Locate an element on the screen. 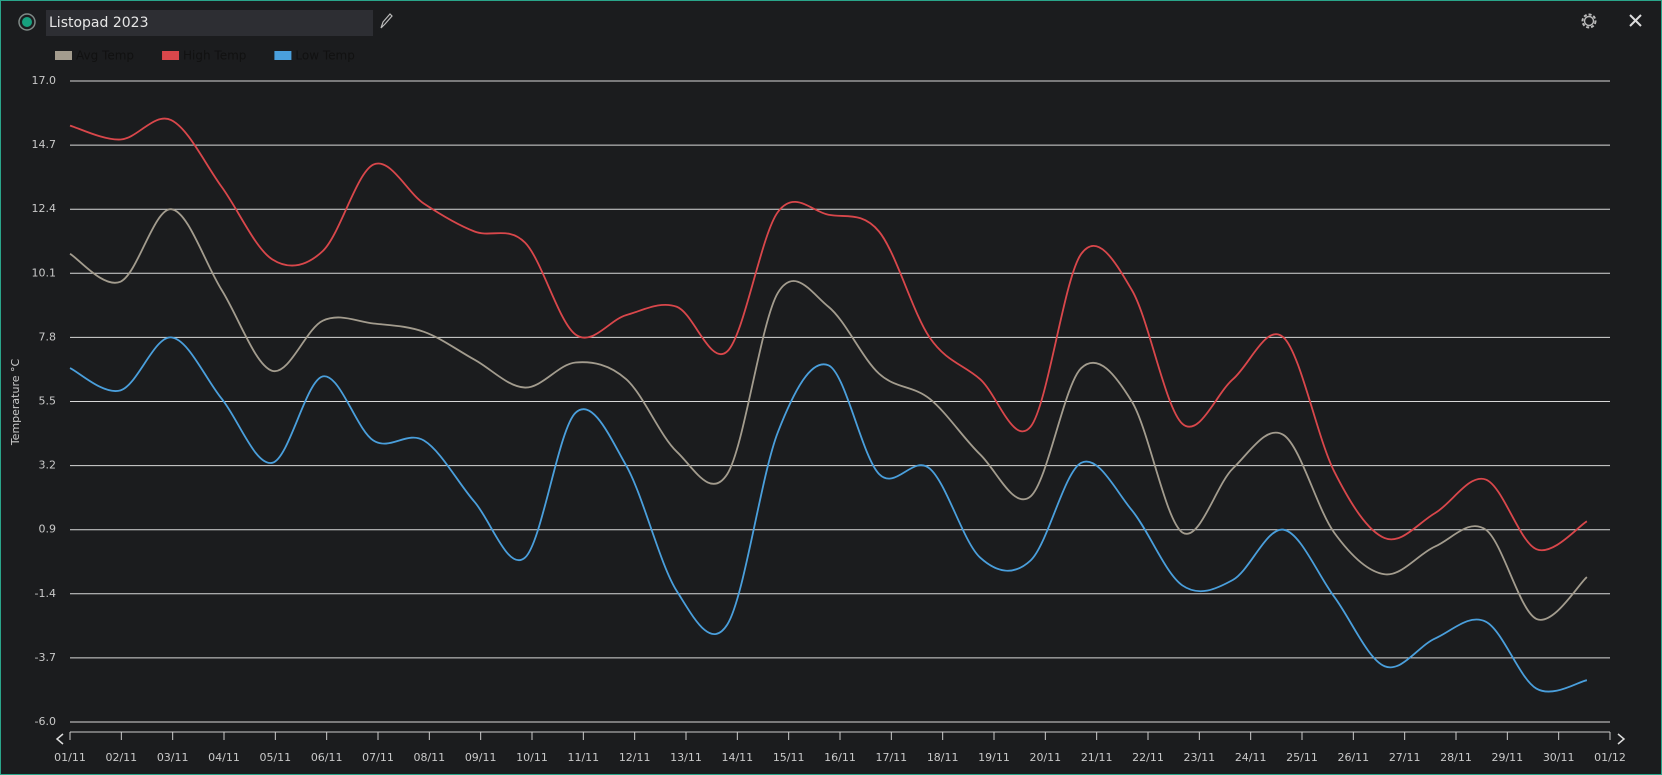 This screenshot has width=1662, height=775. x-tick-label: 08/11 is located at coordinates (429, 757).